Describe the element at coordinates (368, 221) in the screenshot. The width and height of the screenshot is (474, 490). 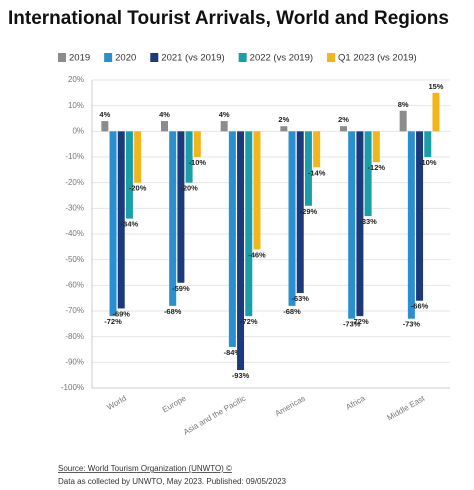
I see `data-label: -33%` at that location.